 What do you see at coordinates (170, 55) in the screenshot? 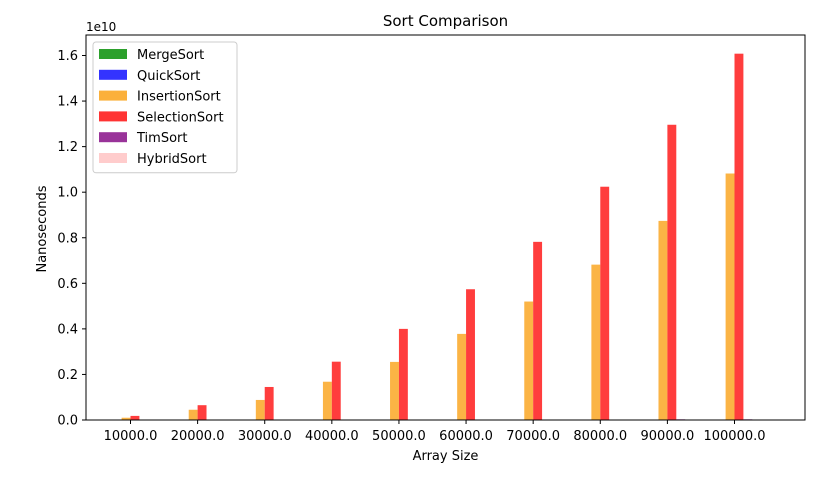
I see `legend-label-mergesort: MergeSort` at bounding box center [170, 55].